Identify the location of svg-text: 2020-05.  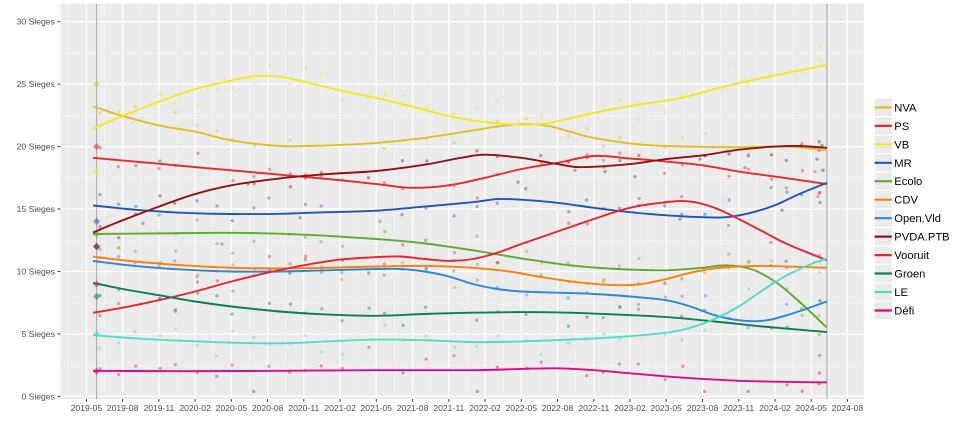
(232, 408).